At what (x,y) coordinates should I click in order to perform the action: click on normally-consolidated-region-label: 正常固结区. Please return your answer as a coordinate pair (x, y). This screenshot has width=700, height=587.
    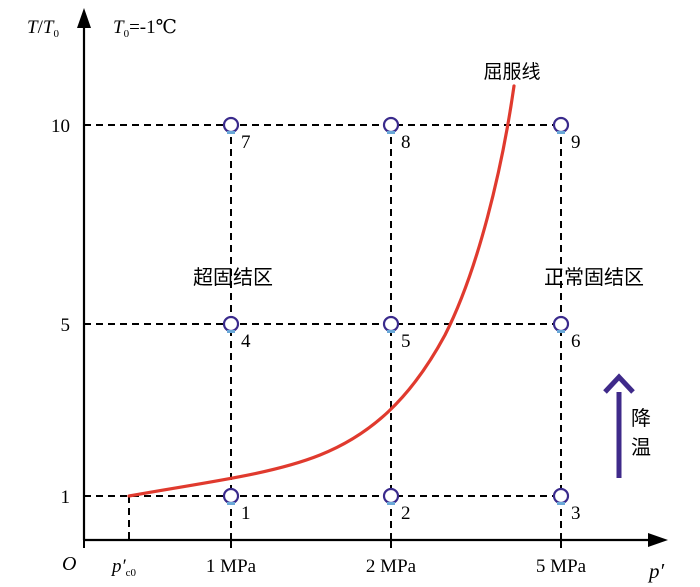
    Looking at the image, I should click on (594, 277).